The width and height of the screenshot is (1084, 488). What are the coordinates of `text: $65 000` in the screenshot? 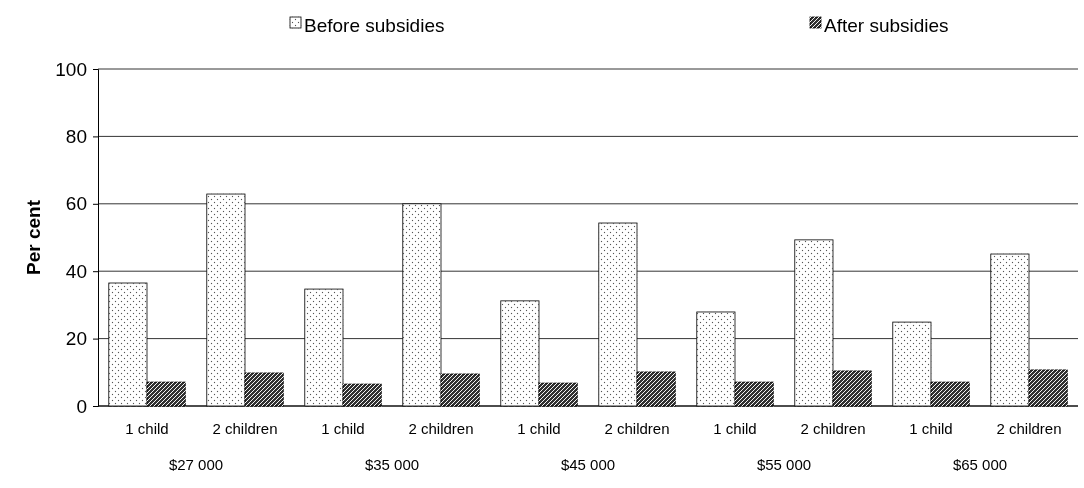 It's located at (980, 464).